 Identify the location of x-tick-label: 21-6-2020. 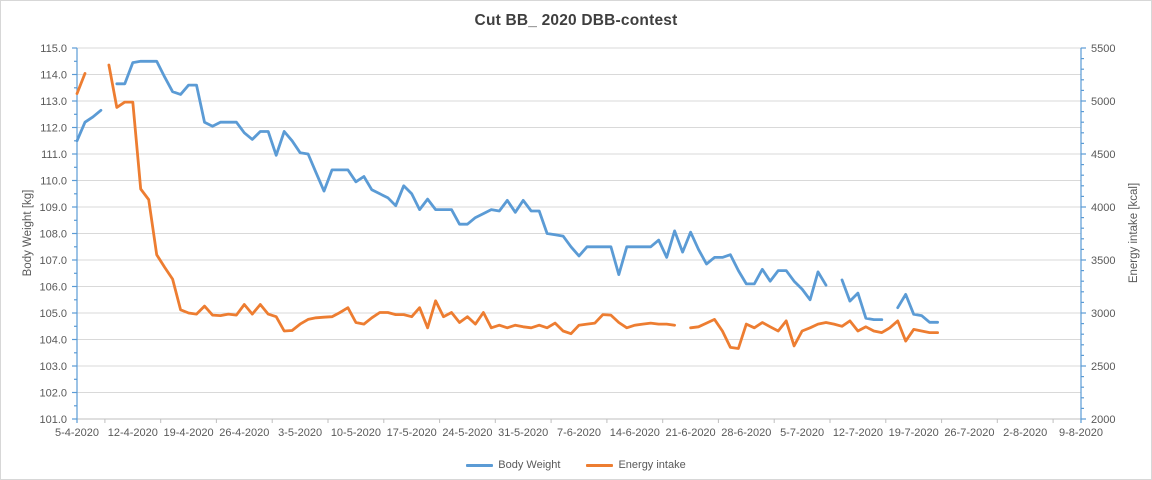
(691, 433).